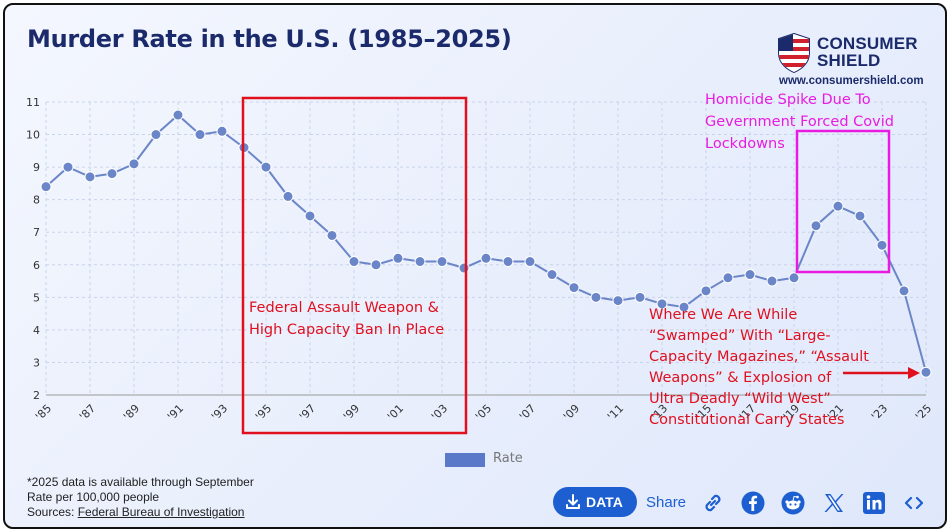  What do you see at coordinates (615, 412) in the screenshot?
I see `x-tick-label: '11` at bounding box center [615, 412].